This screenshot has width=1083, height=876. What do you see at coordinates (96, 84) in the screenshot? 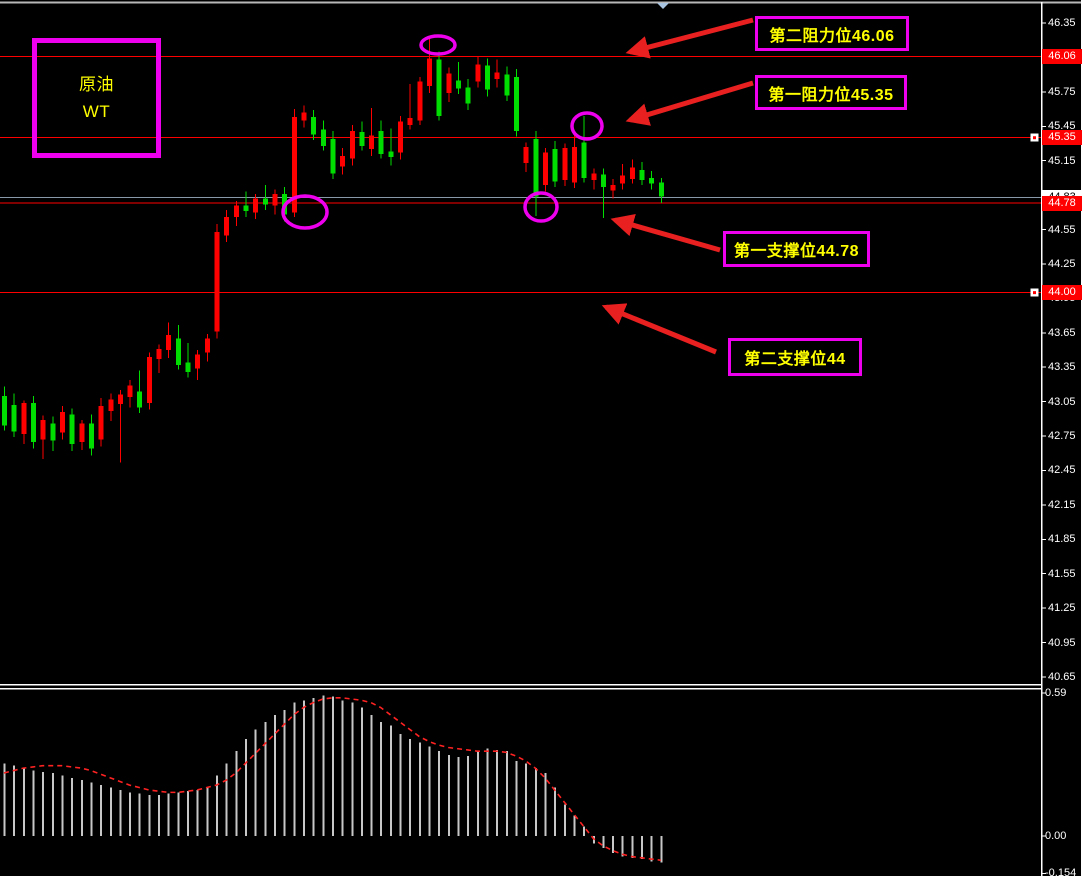
I see `instrument-name: 原油` at bounding box center [96, 84].